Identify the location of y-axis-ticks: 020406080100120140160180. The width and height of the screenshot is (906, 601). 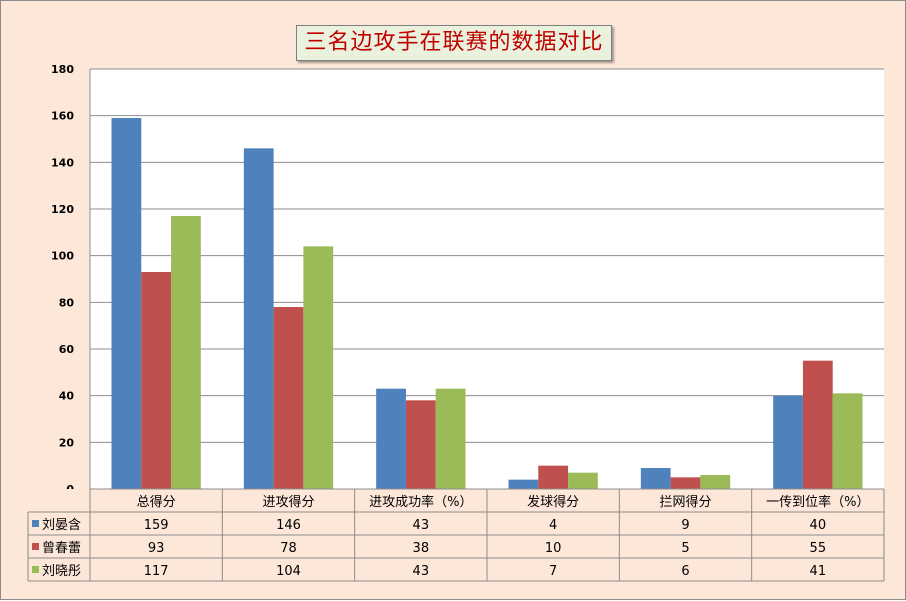
(62, 279).